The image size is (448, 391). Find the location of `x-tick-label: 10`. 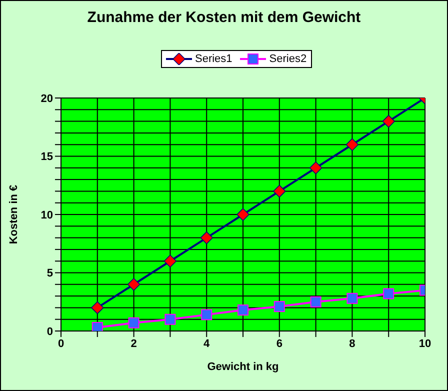

x-tick-label: 10 is located at coordinates (425, 344).